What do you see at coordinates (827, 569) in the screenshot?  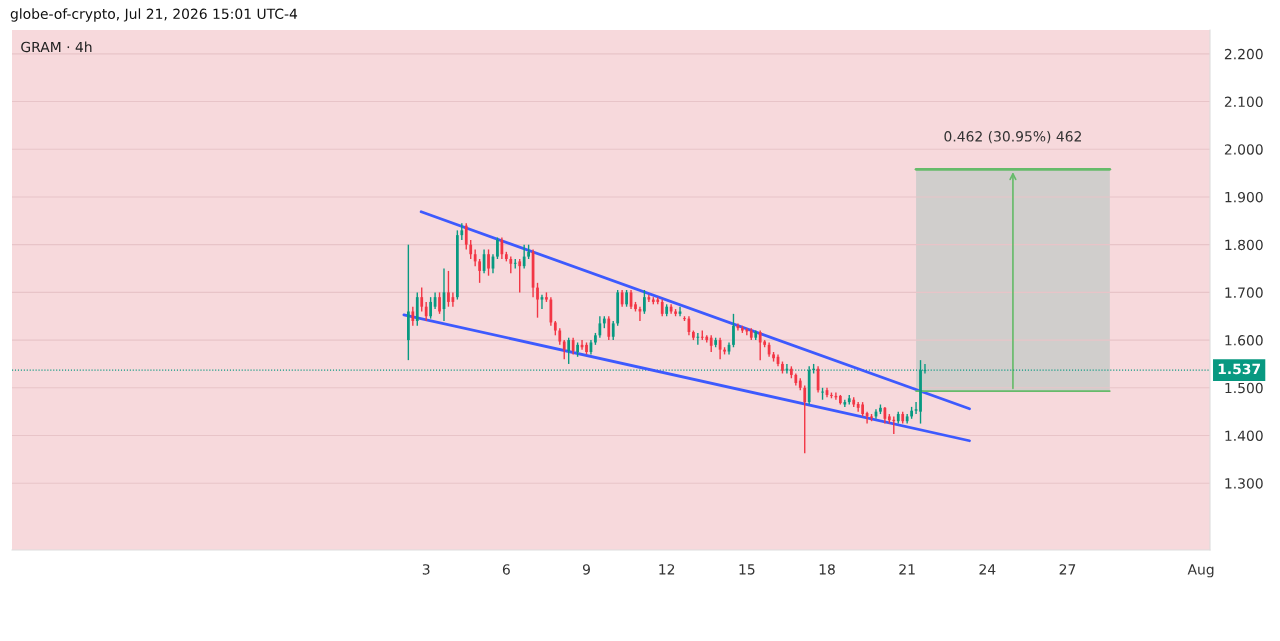 I see `x-tick-label: 18` at bounding box center [827, 569].